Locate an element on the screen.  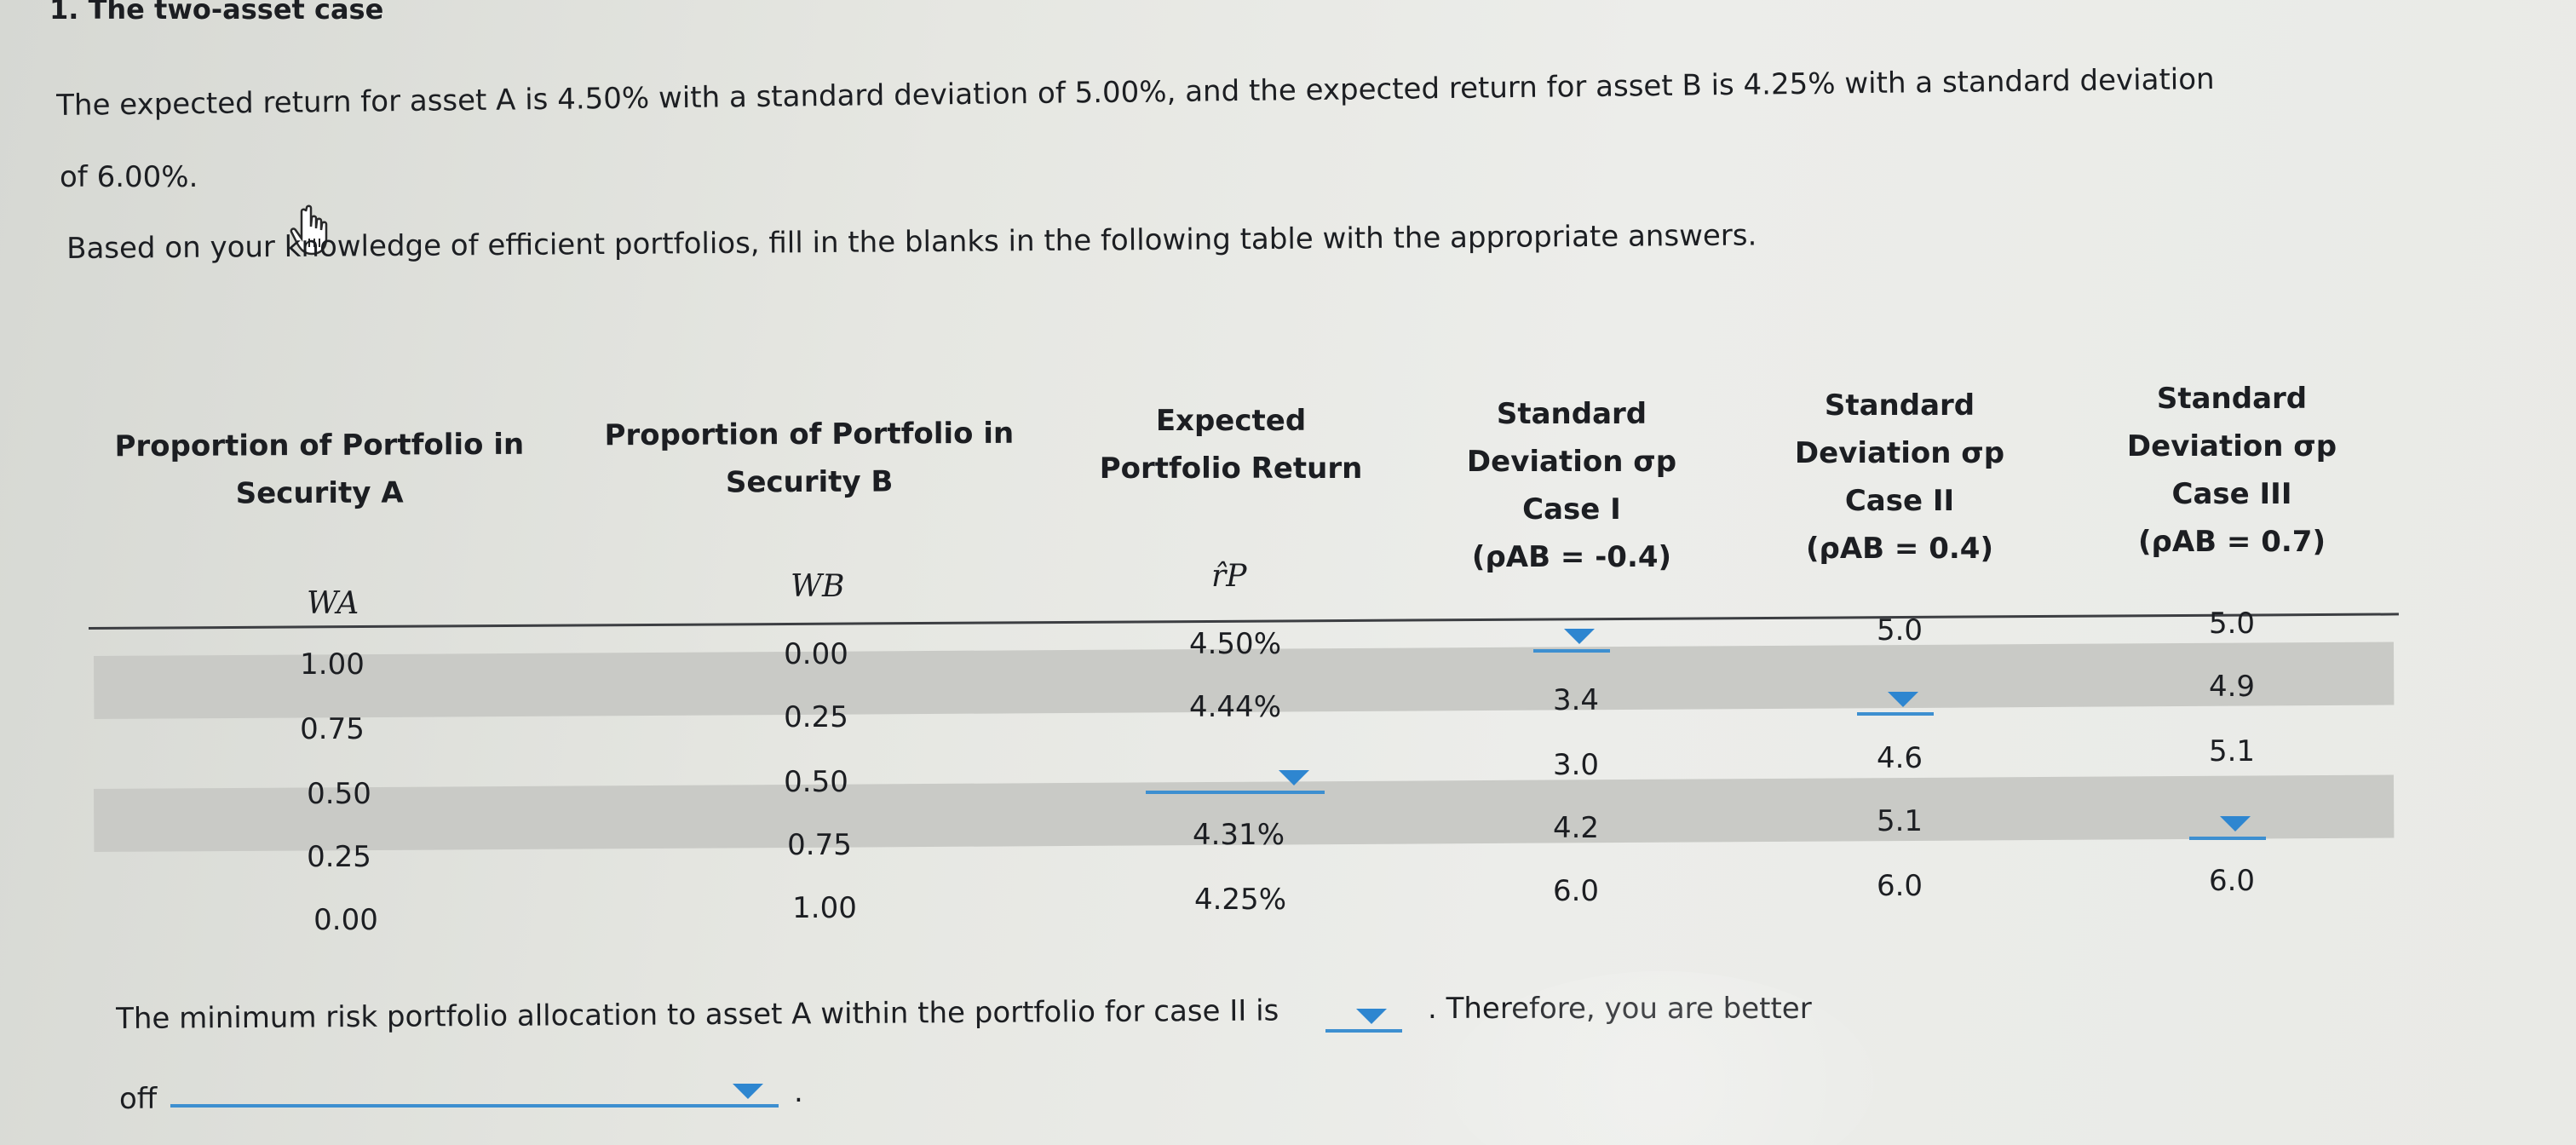
header-case-1-line2: Deviation σp is located at coordinates (1572, 462).